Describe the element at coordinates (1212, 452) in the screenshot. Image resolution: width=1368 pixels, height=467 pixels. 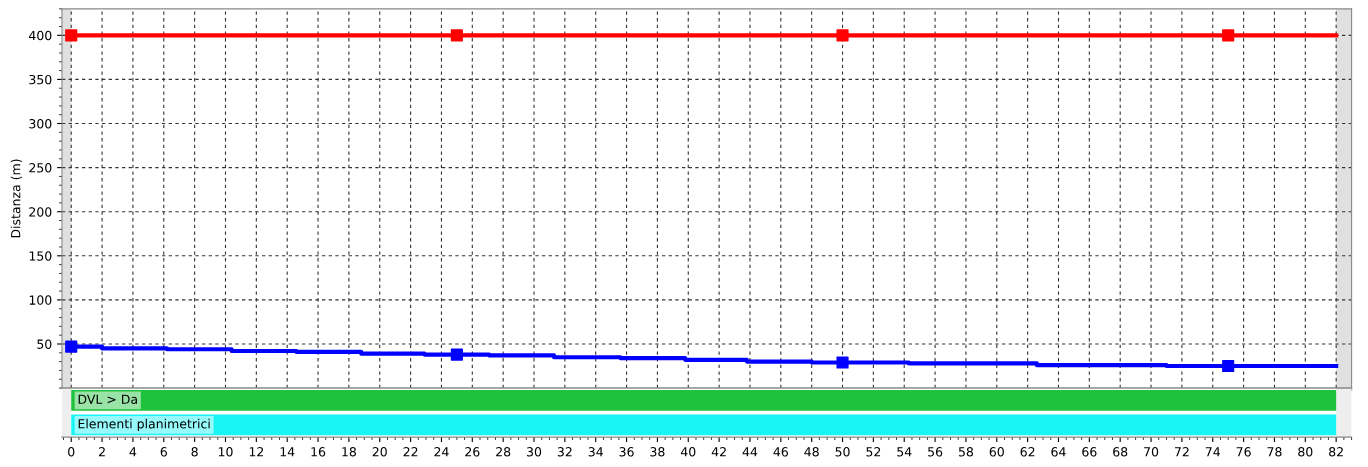
I see `x-tick-label: 74` at that location.